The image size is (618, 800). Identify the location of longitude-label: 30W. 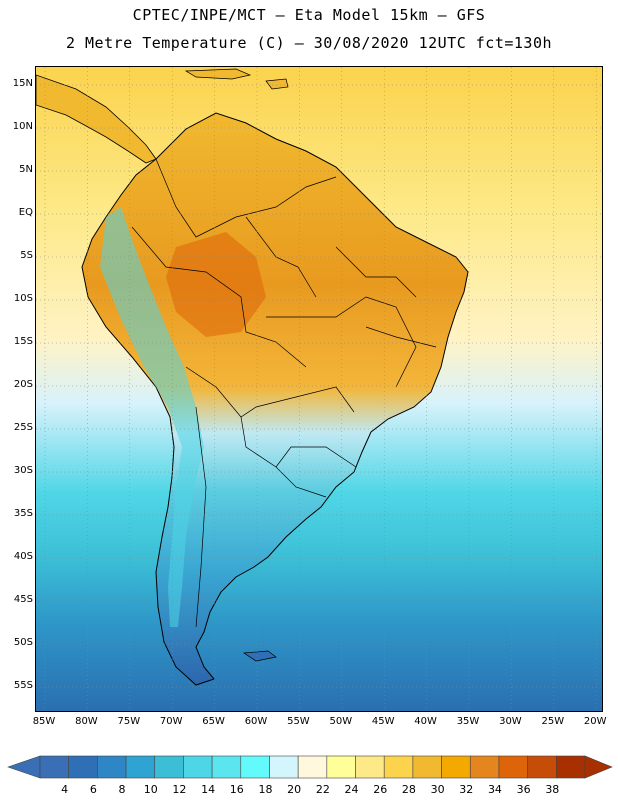
(510, 721).